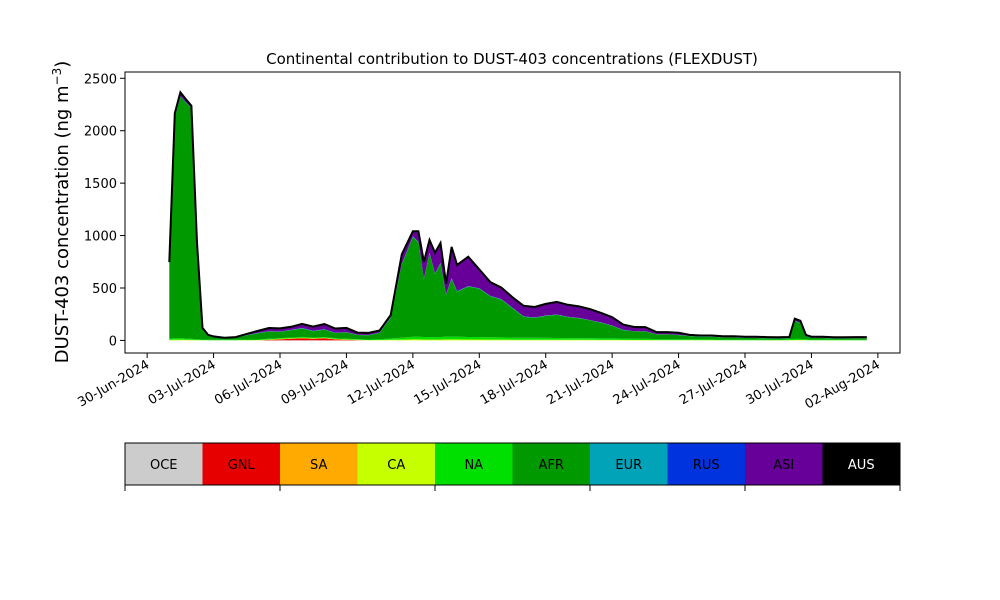 Image resolution: width=1000 pixels, height=600 pixels. I want to click on area-series-gnl, so click(518, 339).